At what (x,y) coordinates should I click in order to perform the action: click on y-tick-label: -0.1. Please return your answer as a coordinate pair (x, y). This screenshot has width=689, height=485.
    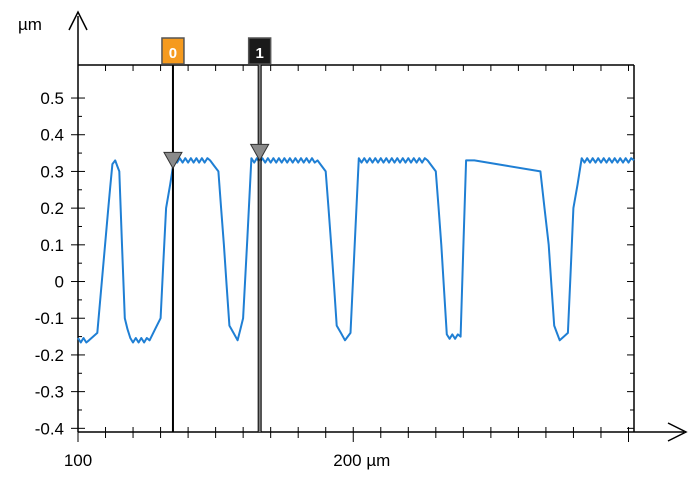
    Looking at the image, I should click on (49, 318).